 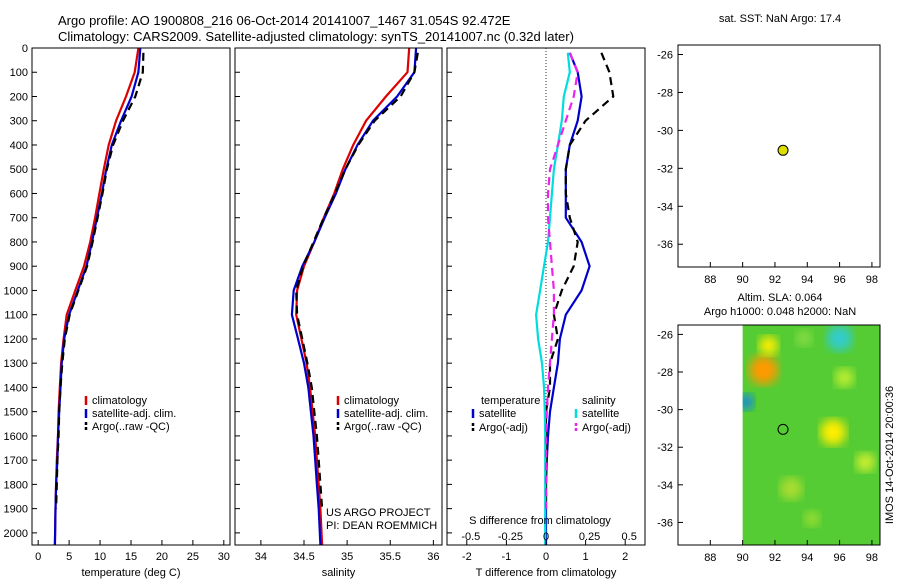 What do you see at coordinates (193, 557) in the screenshot?
I see `x-tick-label: 25` at bounding box center [193, 557].